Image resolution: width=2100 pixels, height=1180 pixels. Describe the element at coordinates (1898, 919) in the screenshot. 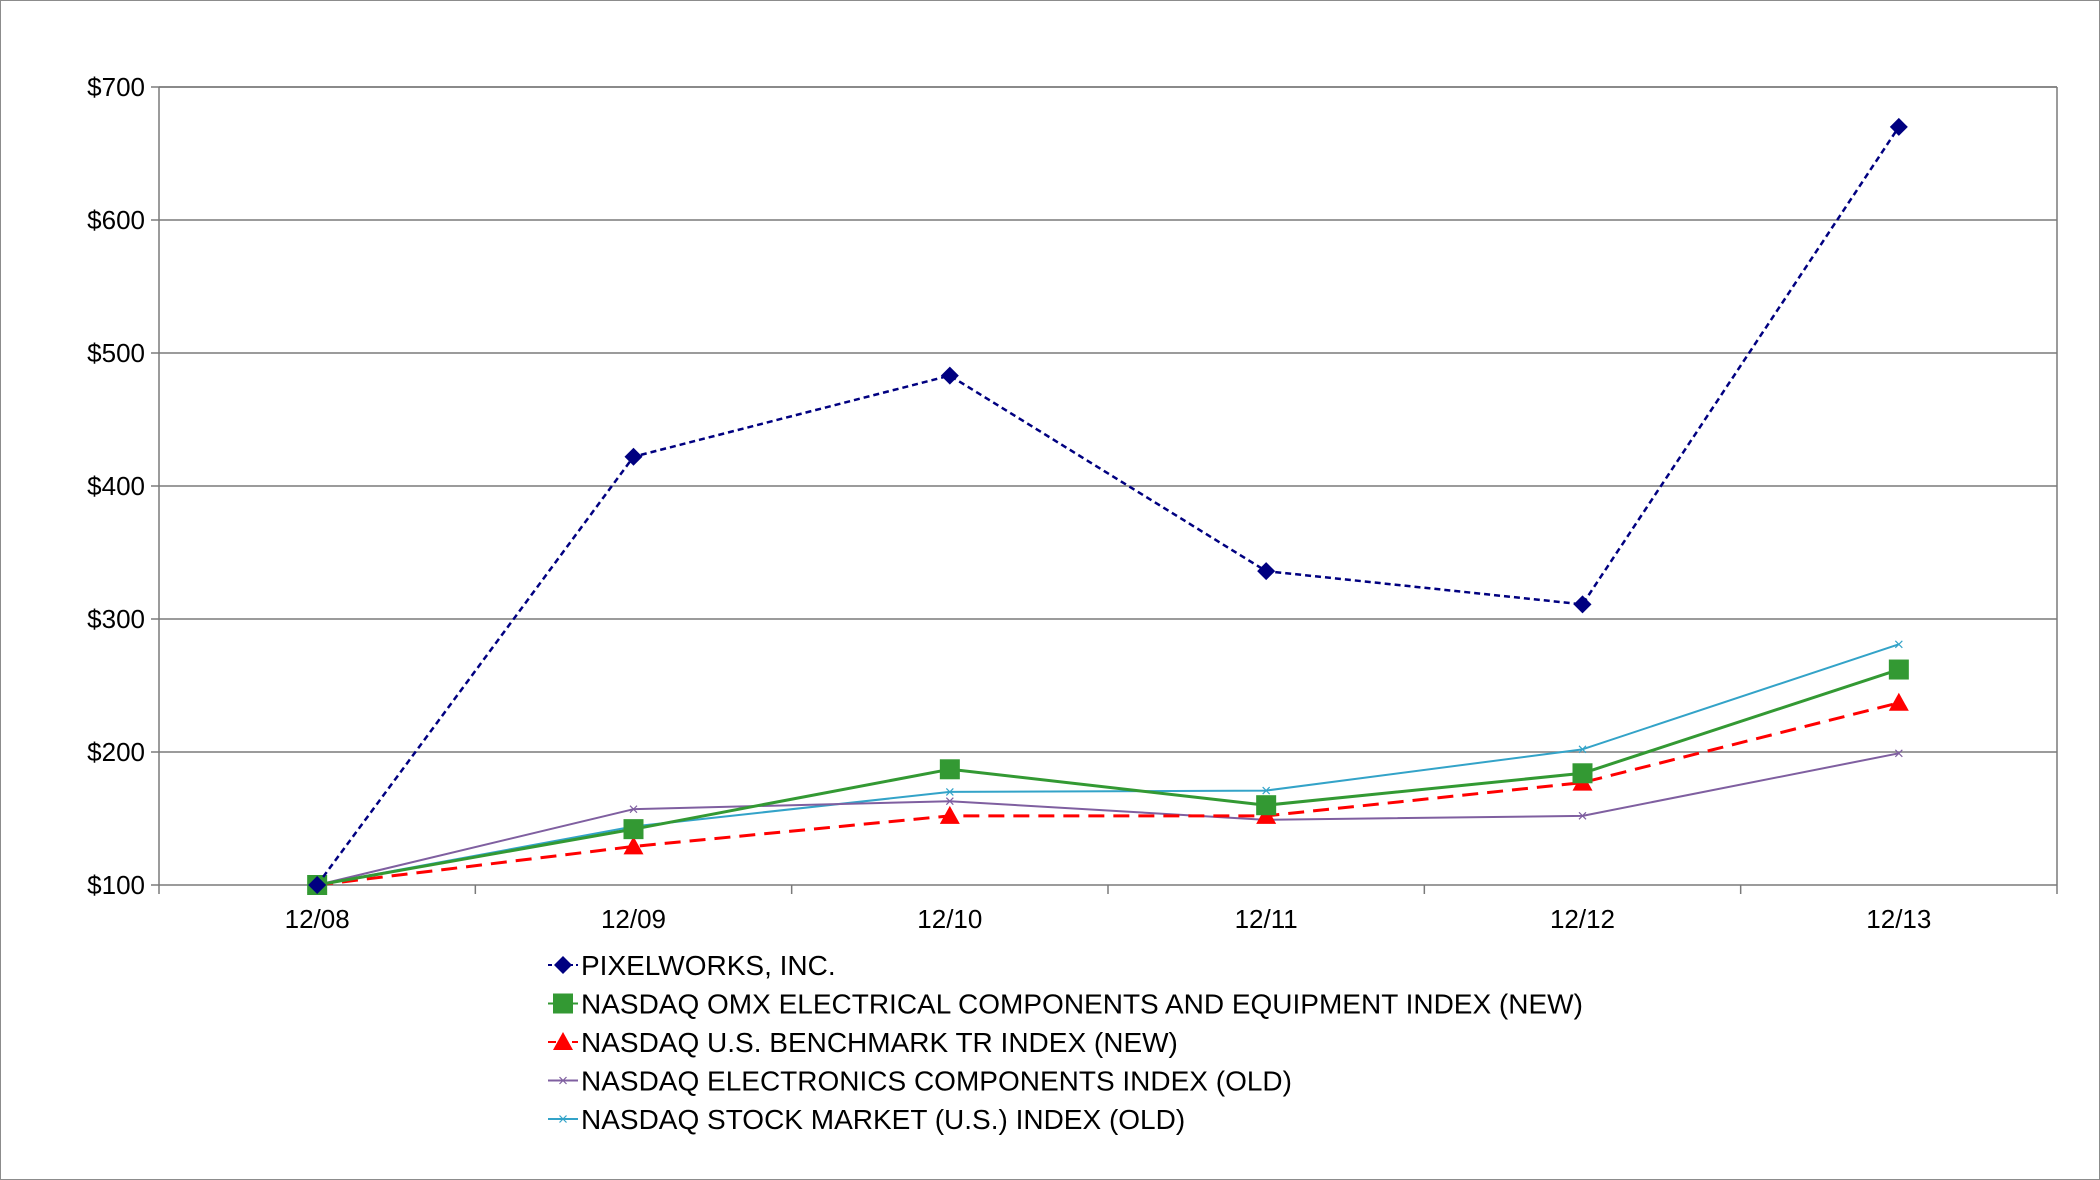

I see `x-tick-label-5: 12/13` at that location.